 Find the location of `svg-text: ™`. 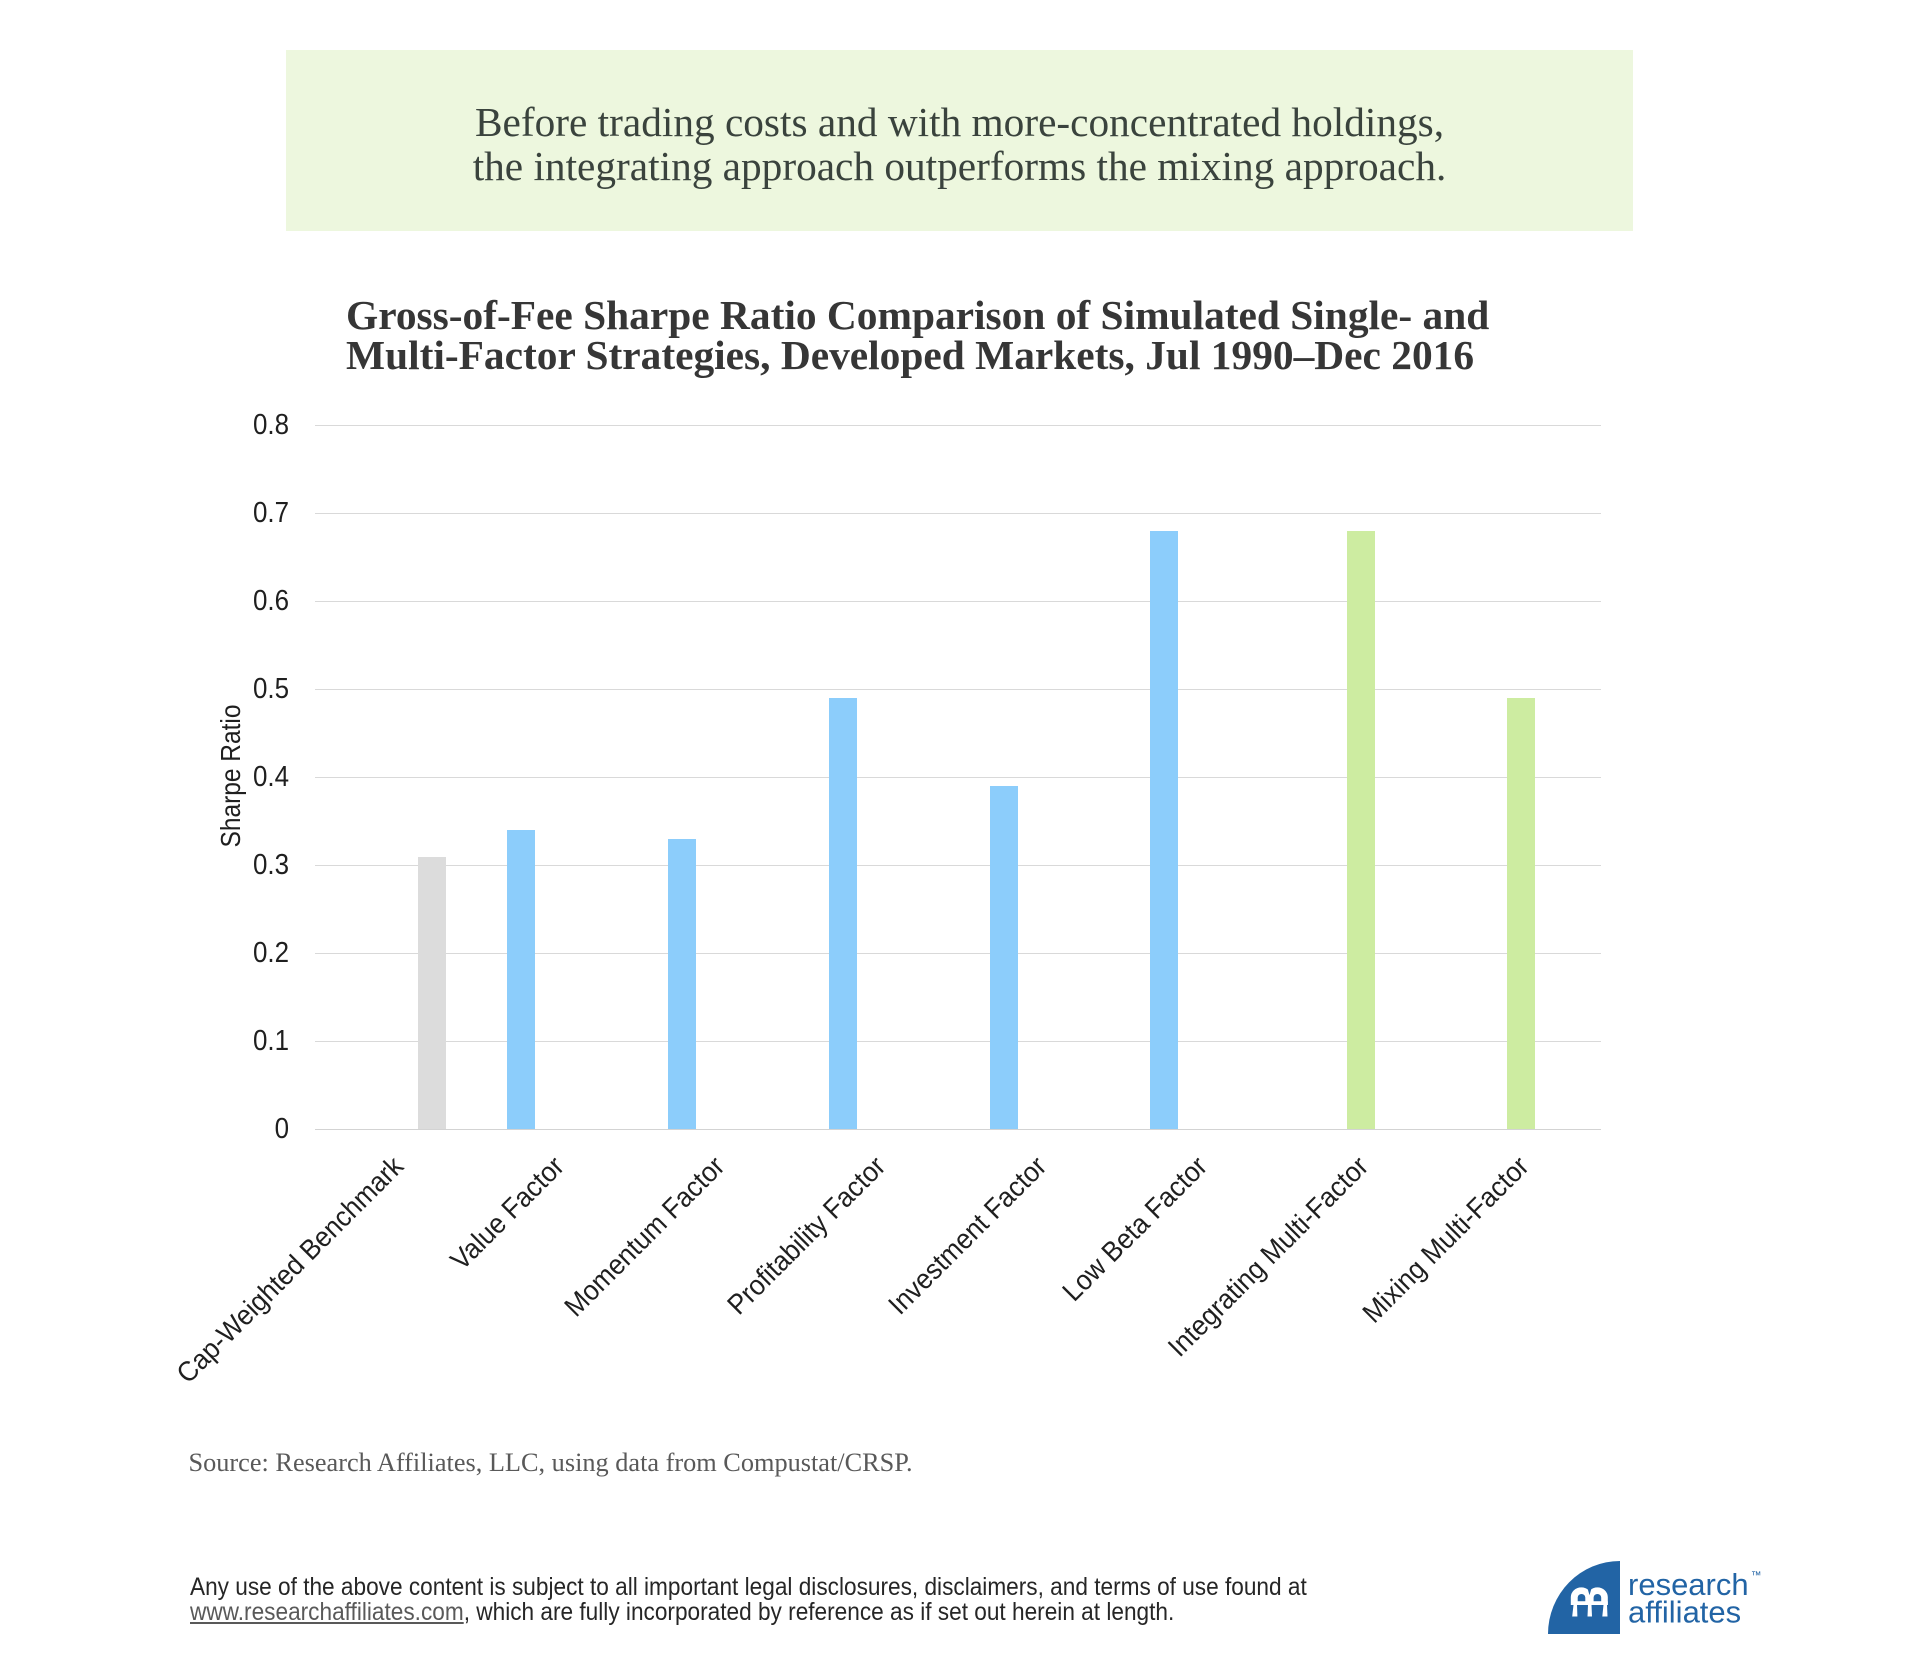

svg-text: ™ is located at coordinates (1756, 1576).